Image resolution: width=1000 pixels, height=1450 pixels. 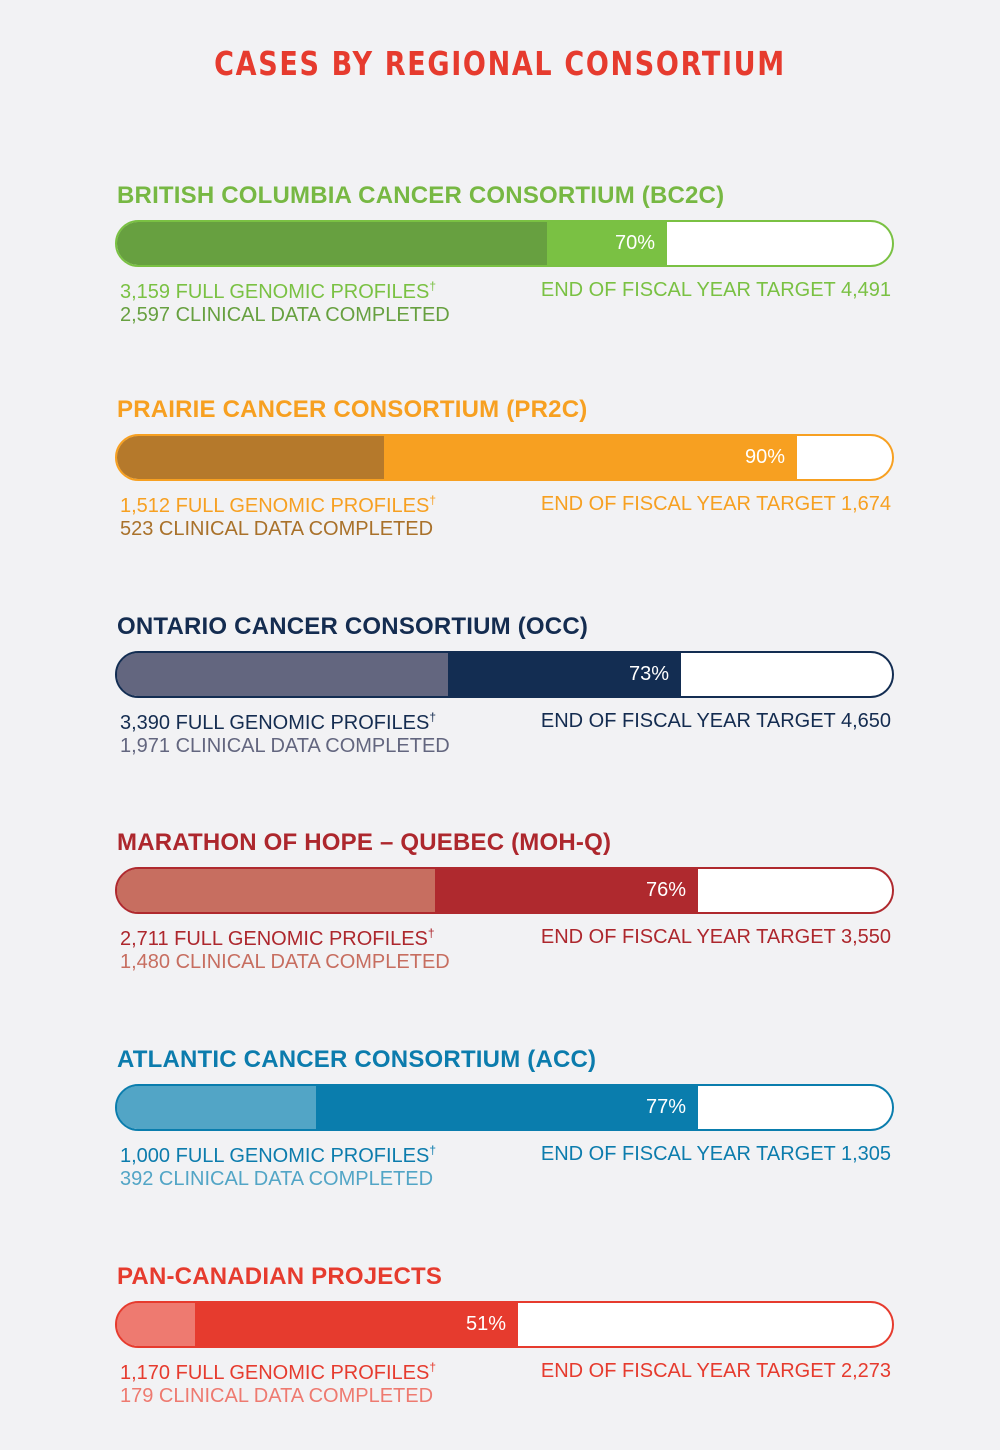 I want to click on target-text: END OF FISCAL YEAR TARGET 2,273, so click(x=715, y=1371).